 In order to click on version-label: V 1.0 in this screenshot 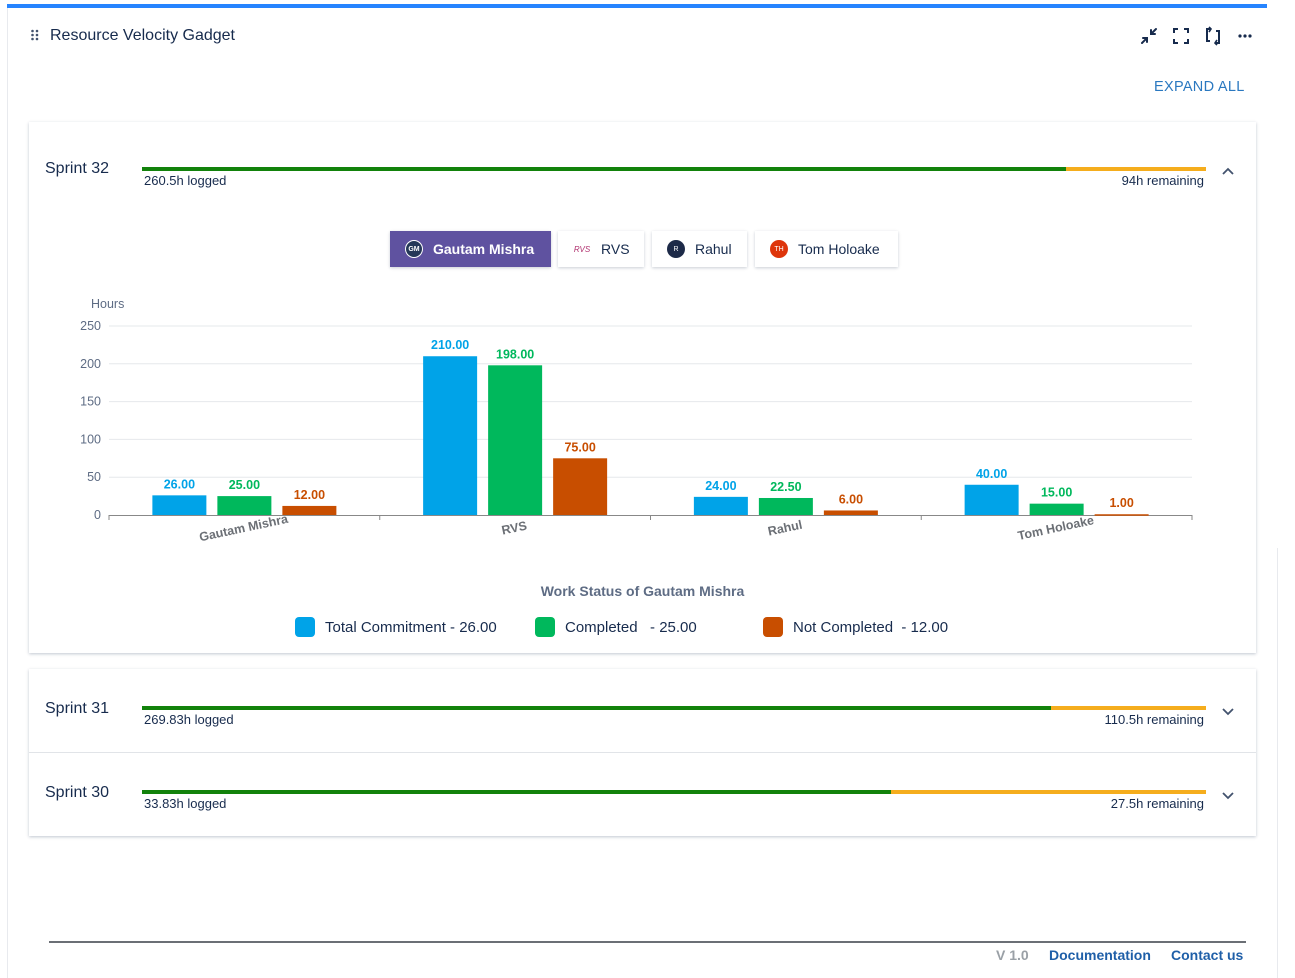, I will do `click(1012, 955)`.